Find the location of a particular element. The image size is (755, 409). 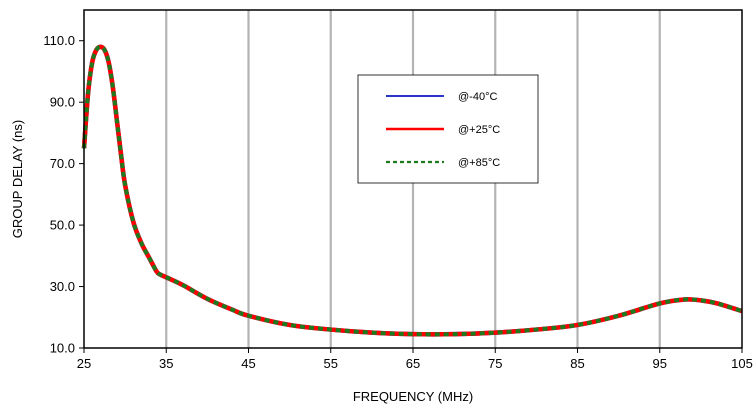

x-tick-label: 25 is located at coordinates (84, 363).